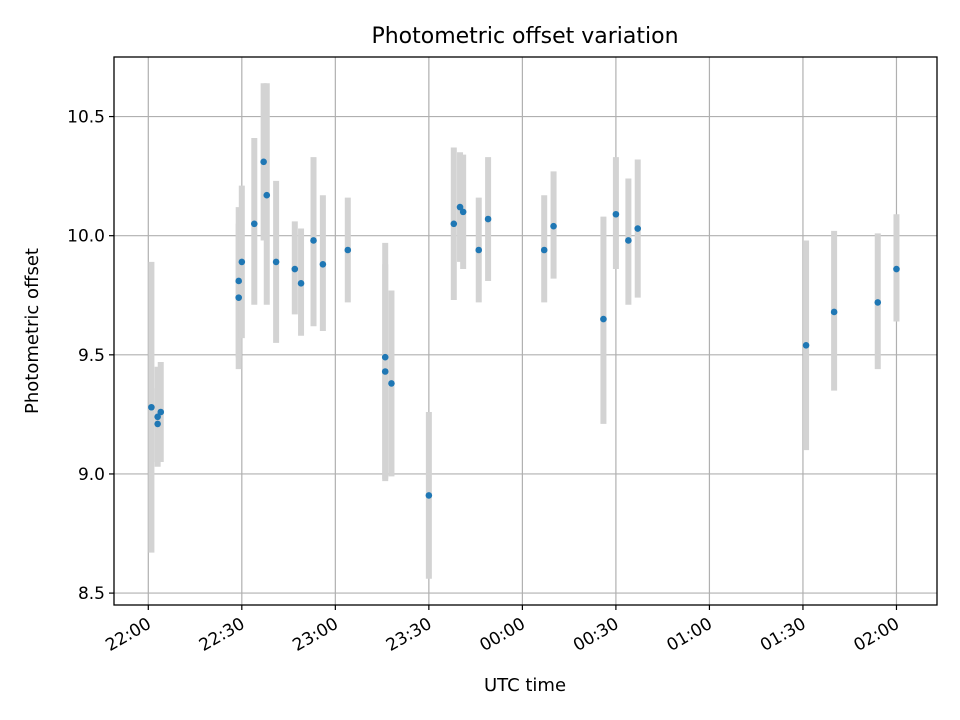  Describe the element at coordinates (596, 635) in the screenshot. I see `x-tick-label: 00:30` at that location.